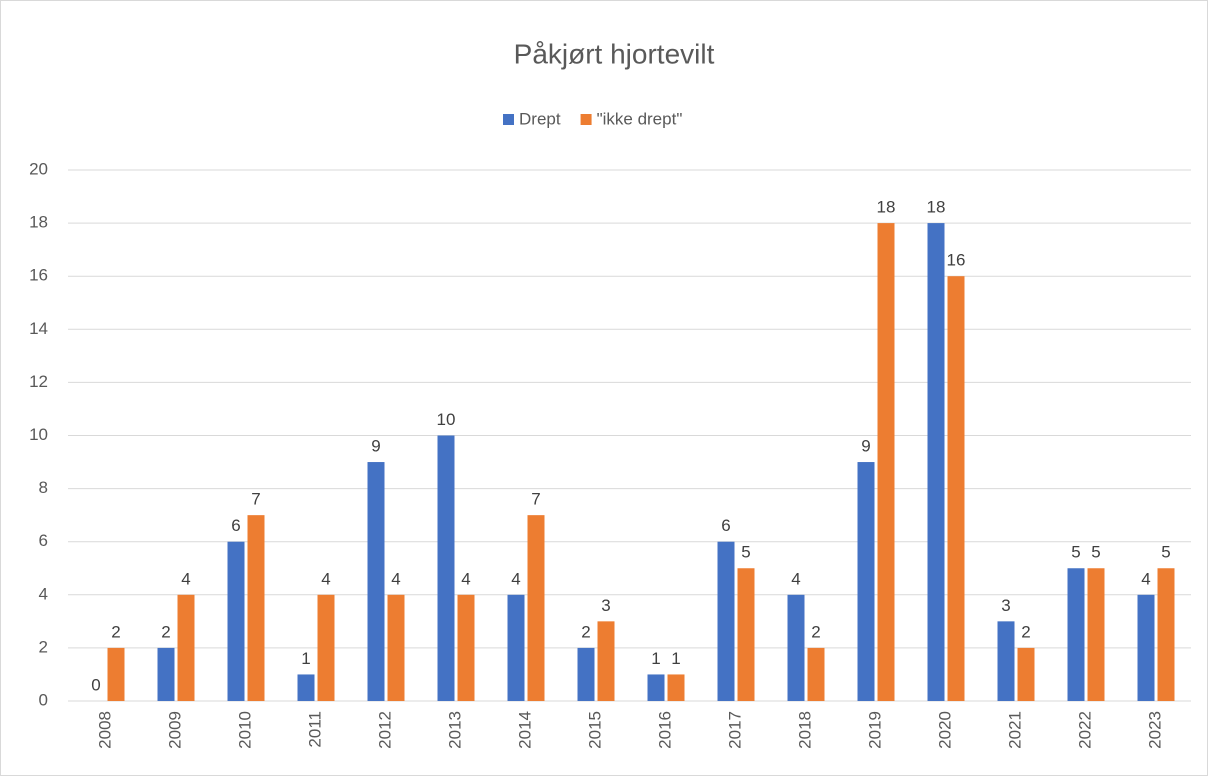 This screenshot has height=776, width=1208. I want to click on x-tick-label: 2013, so click(454, 730).